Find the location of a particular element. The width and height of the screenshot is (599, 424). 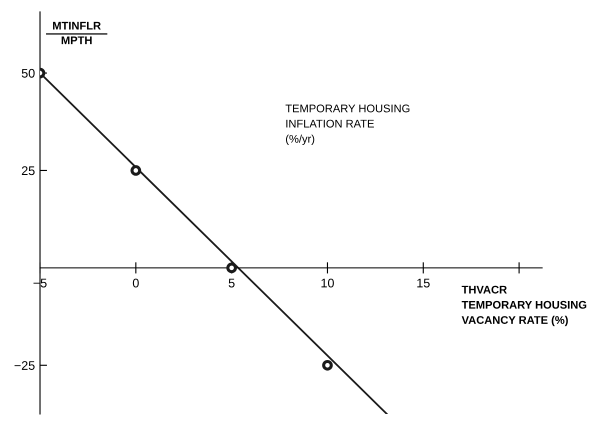

y-tick-label: −25 is located at coordinates (24, 365).